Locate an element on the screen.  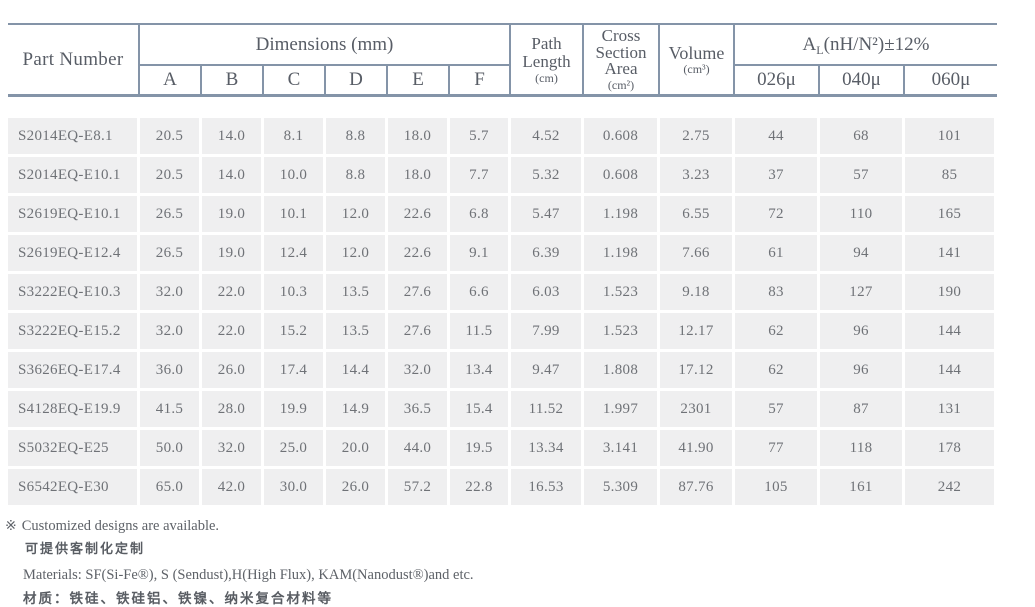
value-cell: 14.9 is located at coordinates (357, 410).